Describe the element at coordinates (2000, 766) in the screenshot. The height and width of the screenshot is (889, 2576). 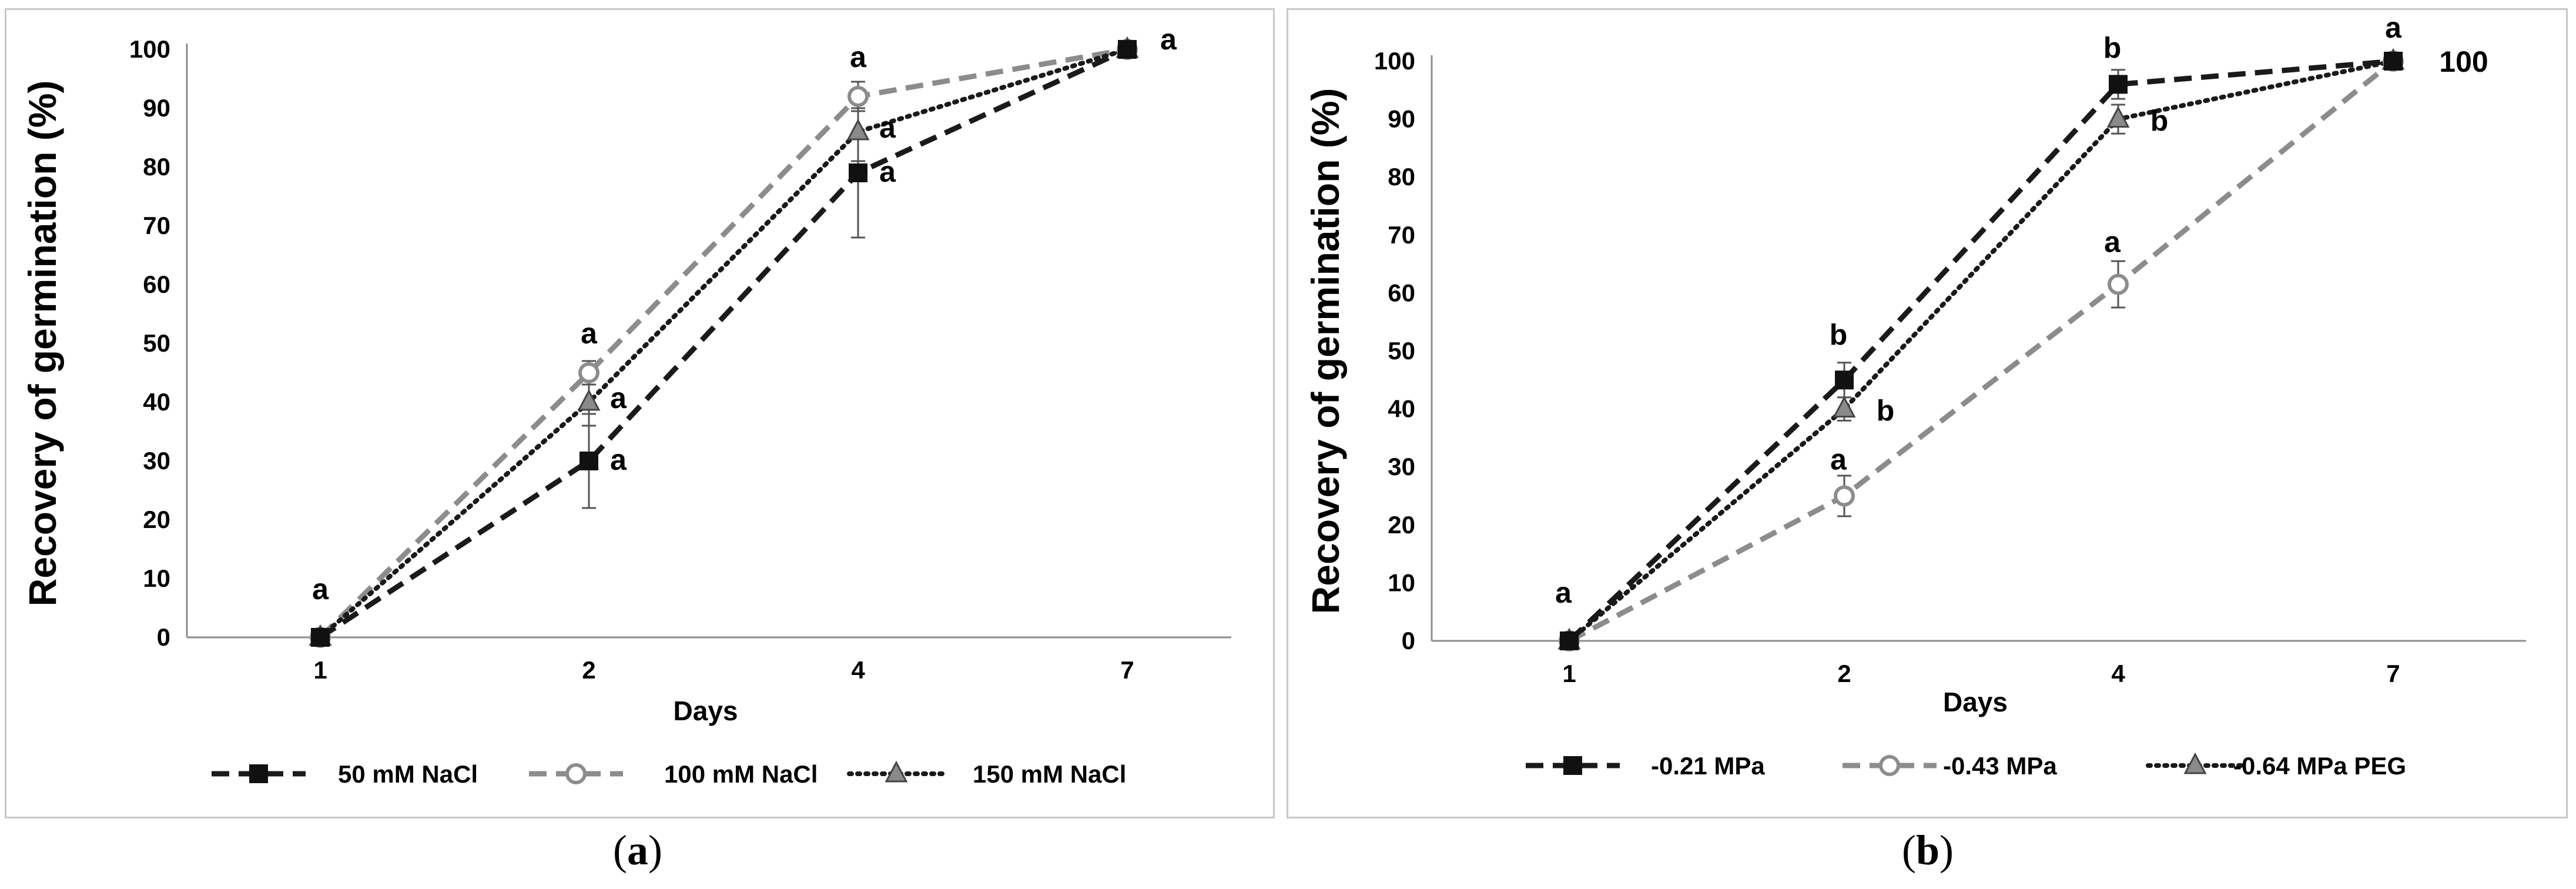
I see `legend-label: -0.43 MPa` at that location.